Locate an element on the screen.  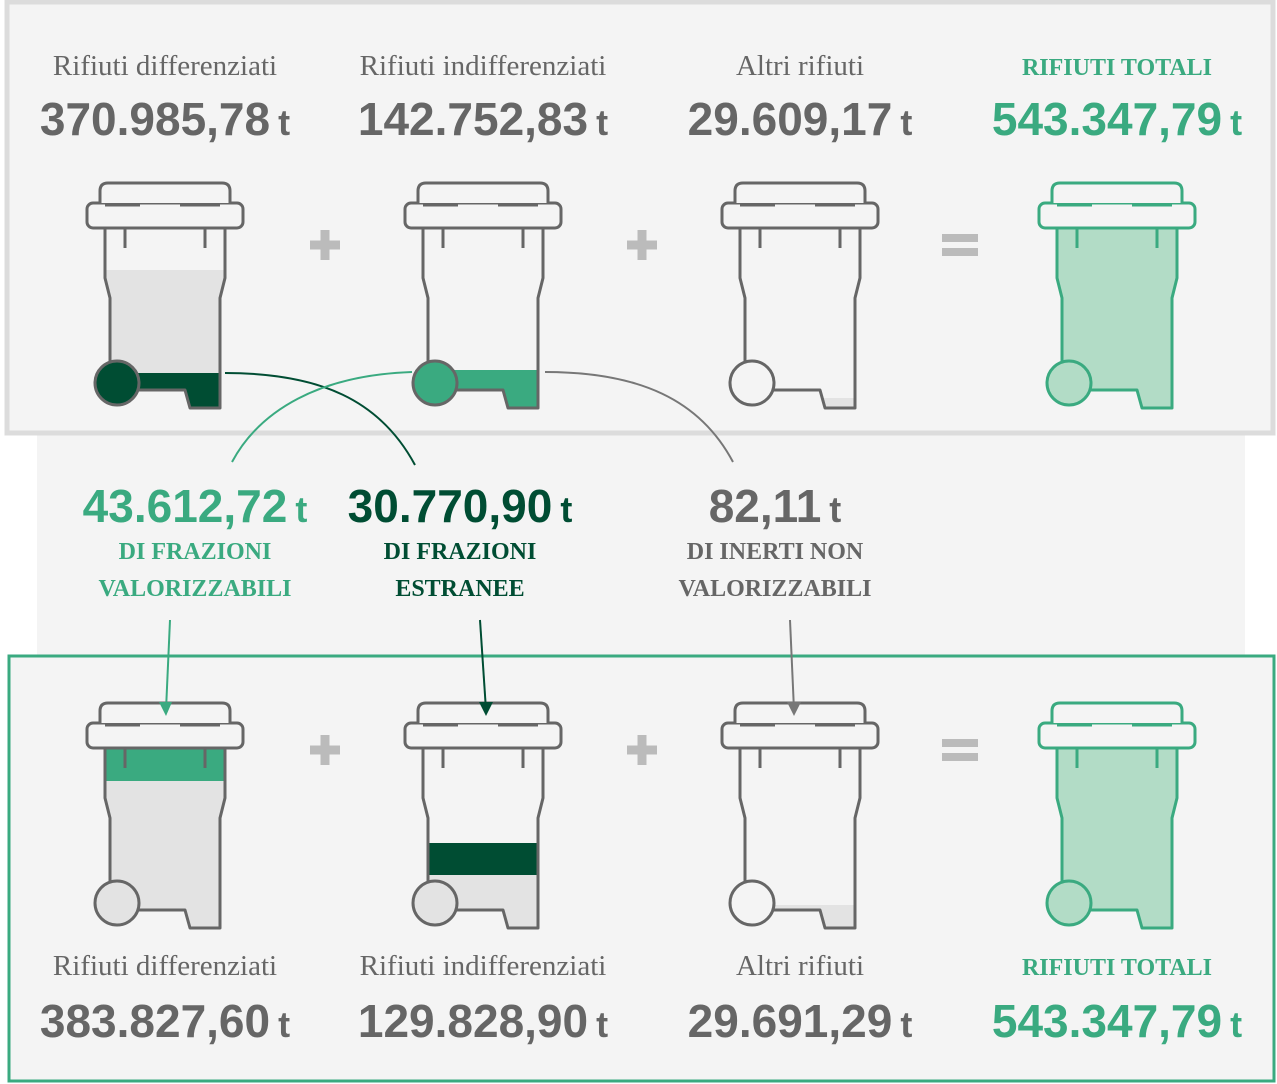
item-value: 142.752,83 is located at coordinates (473, 119).